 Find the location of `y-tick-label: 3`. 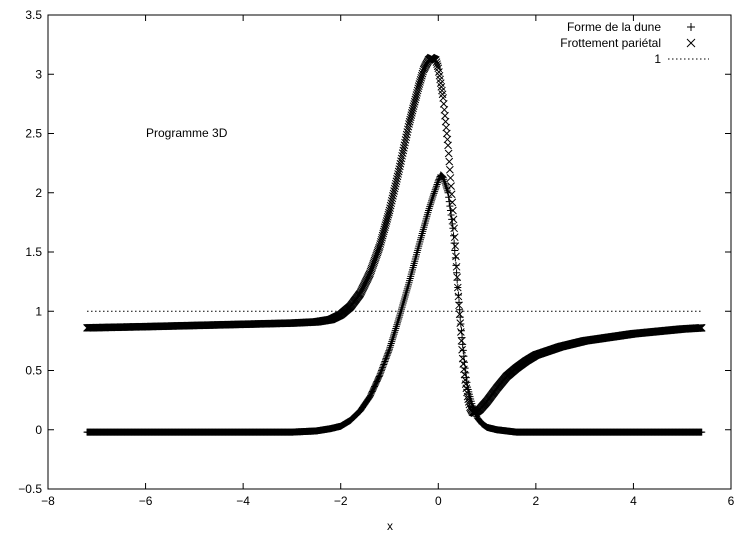

y-tick-label: 3 is located at coordinates (38, 74).